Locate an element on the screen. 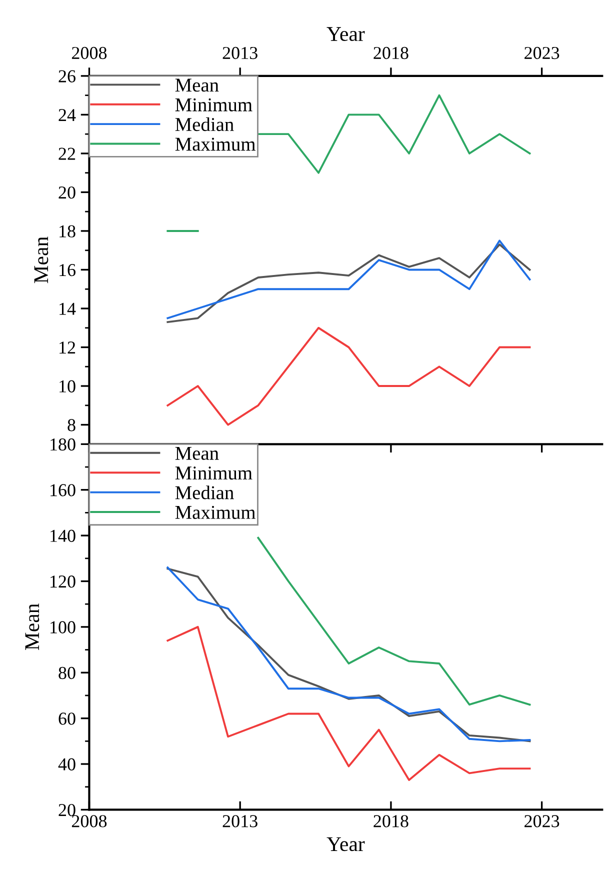 The image size is (607, 883). y-tick-label: 60 is located at coordinates (67, 718).